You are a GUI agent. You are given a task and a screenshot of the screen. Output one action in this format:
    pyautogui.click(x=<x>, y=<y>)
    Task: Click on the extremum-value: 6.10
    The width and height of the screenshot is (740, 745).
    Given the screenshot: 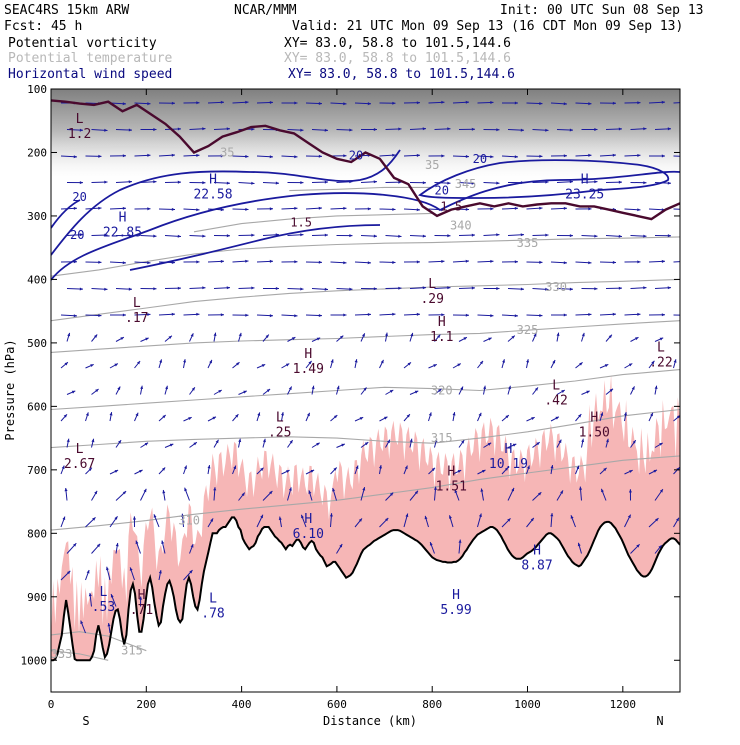 What is the action you would take?
    pyautogui.click(x=308, y=534)
    